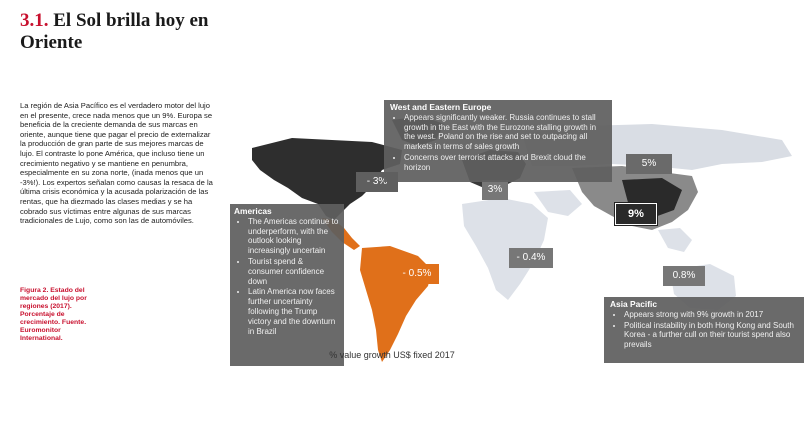 The width and height of the screenshot is (810, 421). I want to click on americas-point-2: Tourist spend & consumer confidence down, so click(294, 271).